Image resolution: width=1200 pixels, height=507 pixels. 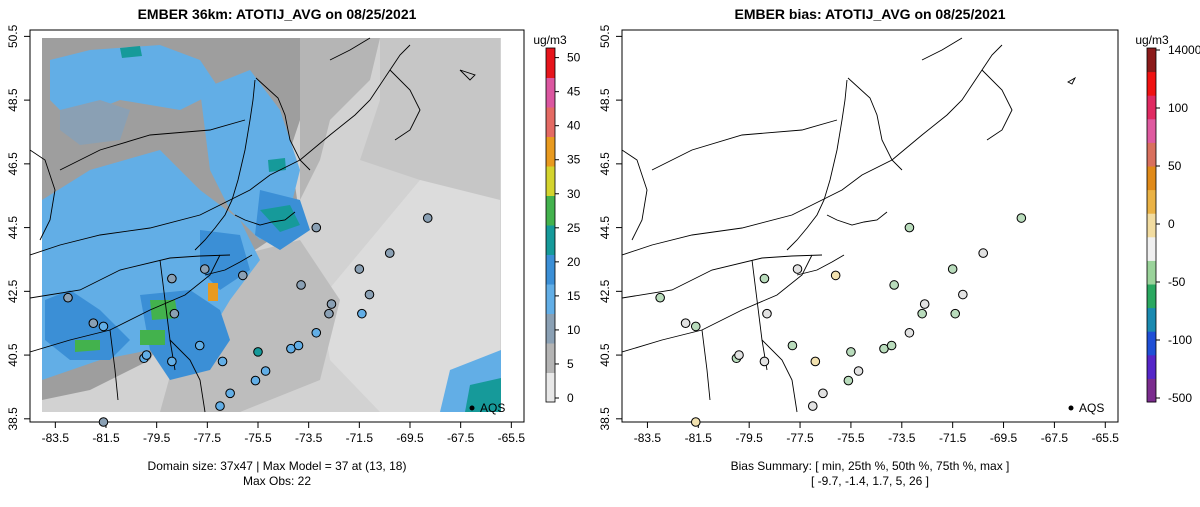 I want to click on left-colorbar-tick-label: 45, so click(x=574, y=92).